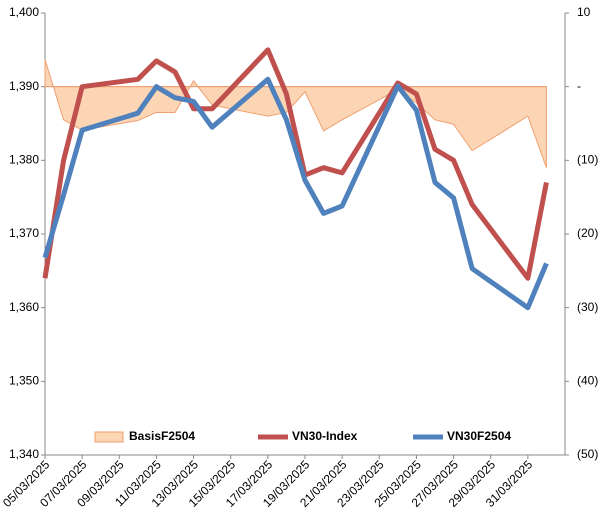 Image resolution: width=603 pixels, height=527 pixels. What do you see at coordinates (109, 437) in the screenshot?
I see `legend-swatch` at bounding box center [109, 437].